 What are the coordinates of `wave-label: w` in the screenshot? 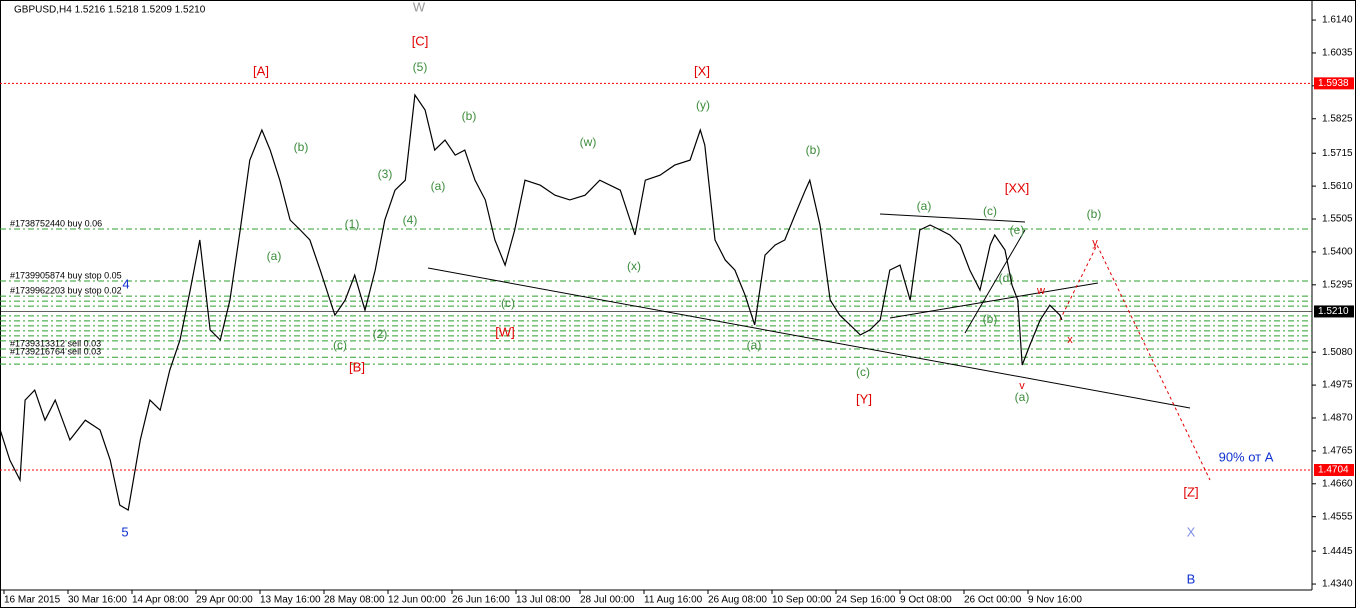 It's located at (1040, 291).